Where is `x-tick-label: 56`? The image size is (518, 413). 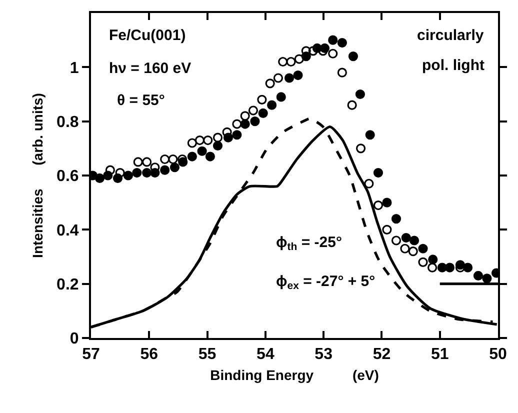 x-tick-label: 56 is located at coordinates (149, 355).